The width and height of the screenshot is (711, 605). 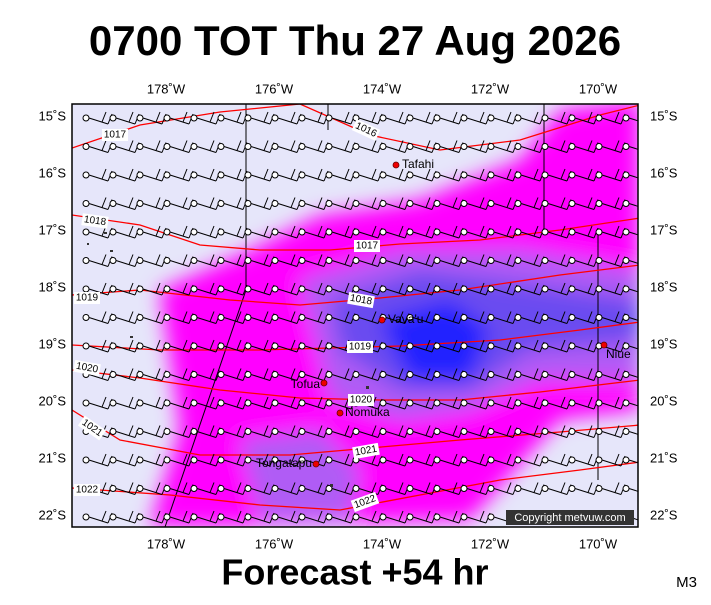 I want to click on y-tick-label: 18˚S, so click(x=53, y=286).